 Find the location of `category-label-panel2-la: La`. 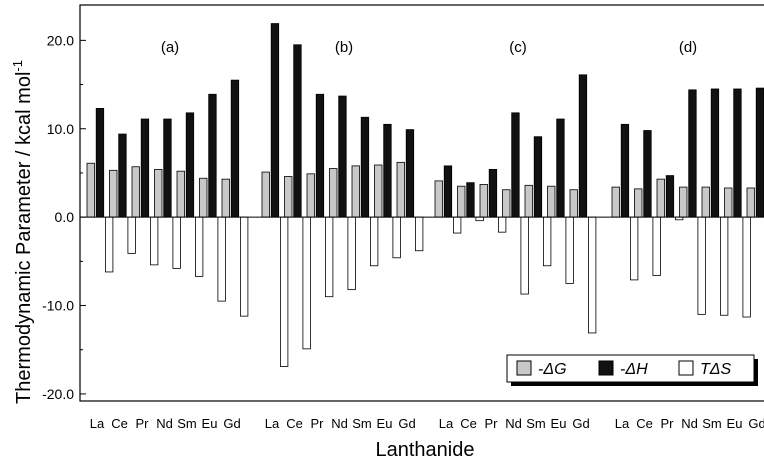

category-label-panel2-la: La is located at coordinates (272, 423).